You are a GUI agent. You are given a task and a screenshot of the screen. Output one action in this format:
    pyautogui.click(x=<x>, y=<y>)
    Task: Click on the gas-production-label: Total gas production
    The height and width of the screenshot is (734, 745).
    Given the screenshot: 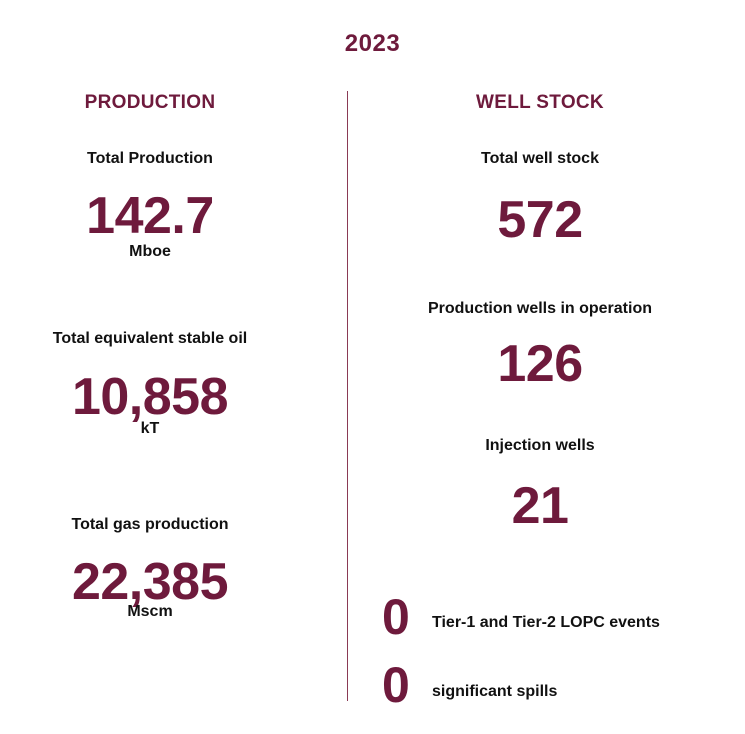 What is the action you would take?
    pyautogui.click(x=150, y=524)
    